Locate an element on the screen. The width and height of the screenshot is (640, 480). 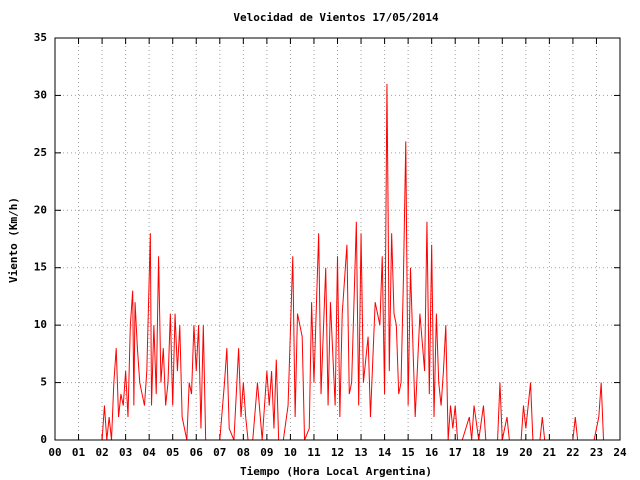
y-tick-label: 15 is located at coordinates (40, 267).